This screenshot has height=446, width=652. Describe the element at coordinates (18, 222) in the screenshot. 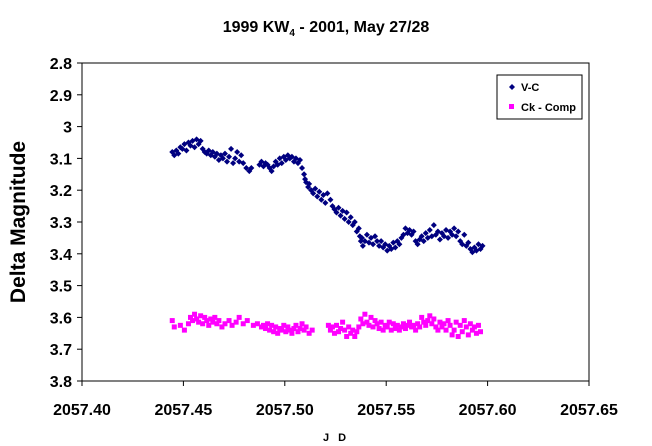

I see `y-axis-label: Delta Magnitude` at that location.